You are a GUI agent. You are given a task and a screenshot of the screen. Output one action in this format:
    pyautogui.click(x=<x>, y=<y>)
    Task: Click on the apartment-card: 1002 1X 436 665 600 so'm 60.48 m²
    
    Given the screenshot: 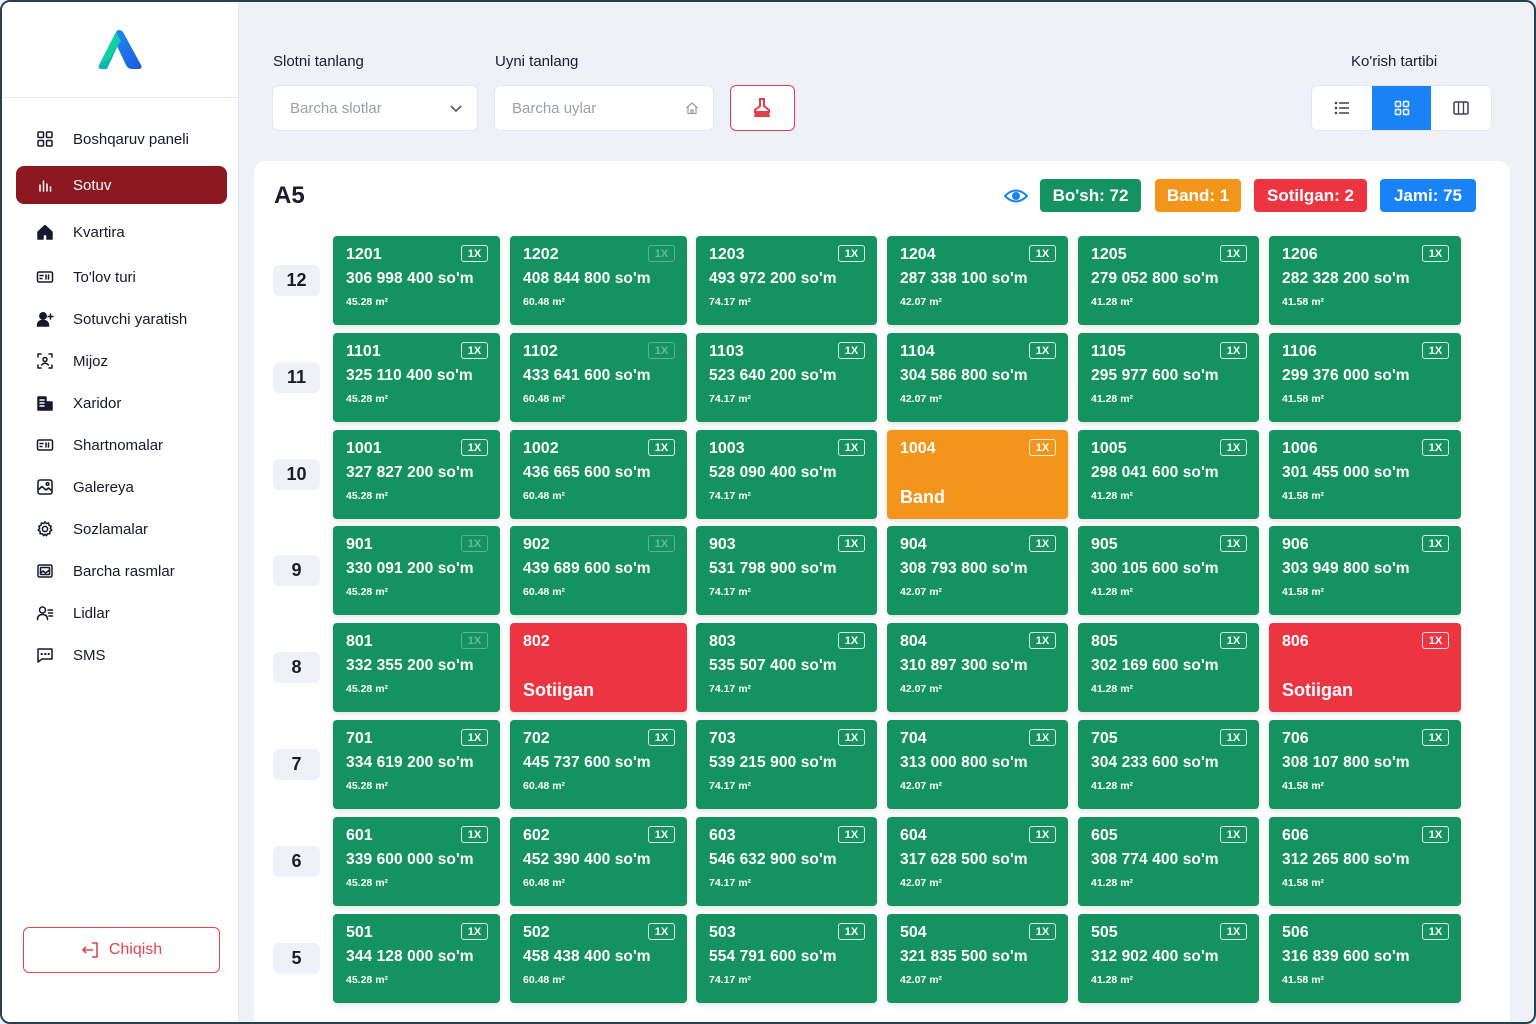 What is the action you would take?
    pyautogui.click(x=598, y=474)
    